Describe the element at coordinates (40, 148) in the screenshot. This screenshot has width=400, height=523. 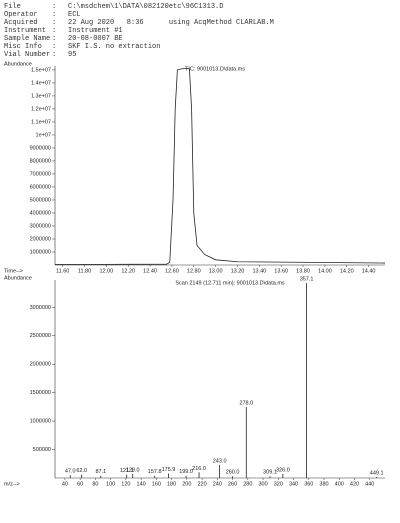
I see `y-tick-label: 9000000` at that location.